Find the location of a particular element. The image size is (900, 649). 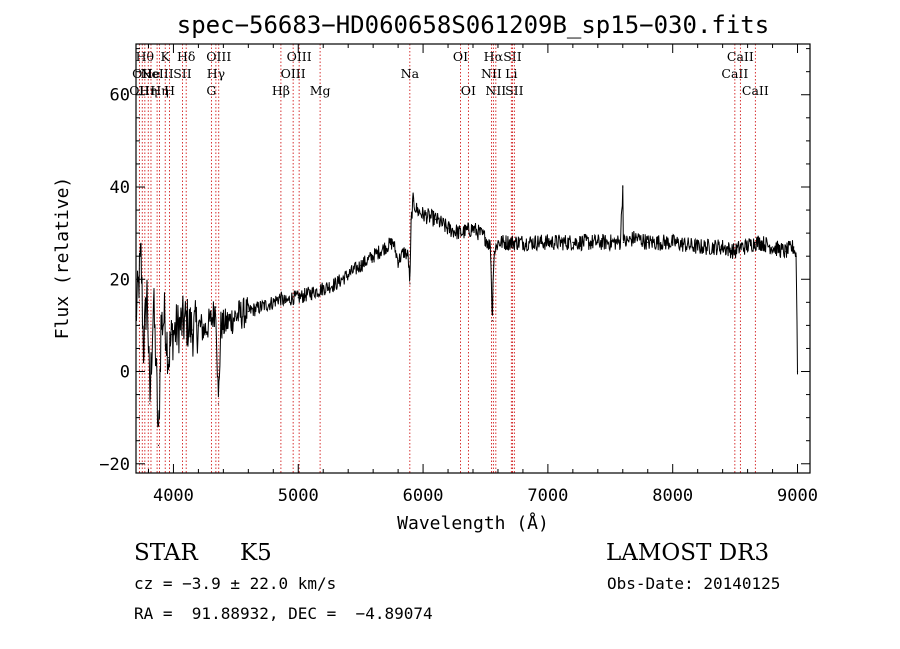

emission-line-label-5: NeIII is located at coordinates (157, 73).